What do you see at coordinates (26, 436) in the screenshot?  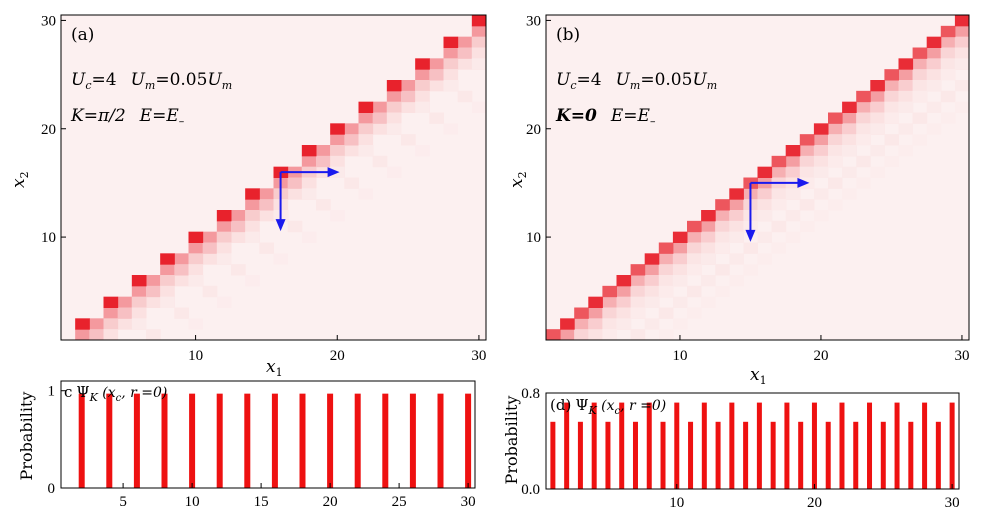 I see `bar-c-ylabel: Probability` at bounding box center [26, 436].